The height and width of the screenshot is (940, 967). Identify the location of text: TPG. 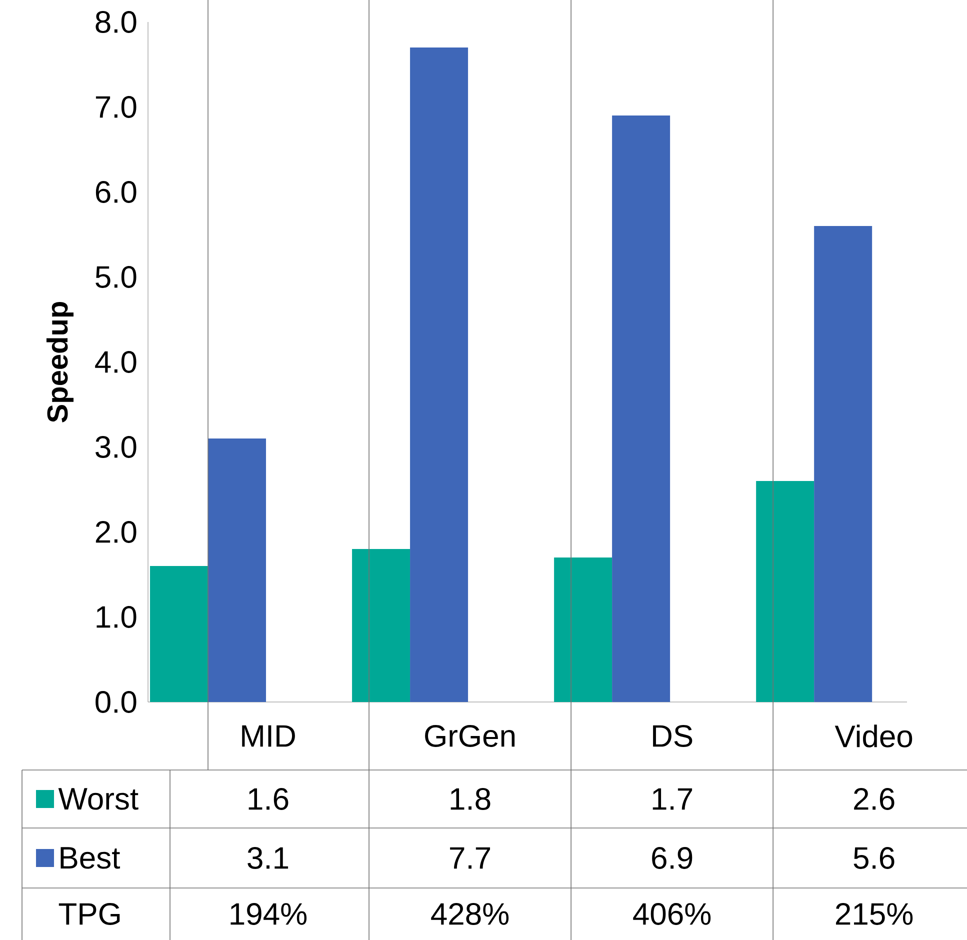
(89, 914).